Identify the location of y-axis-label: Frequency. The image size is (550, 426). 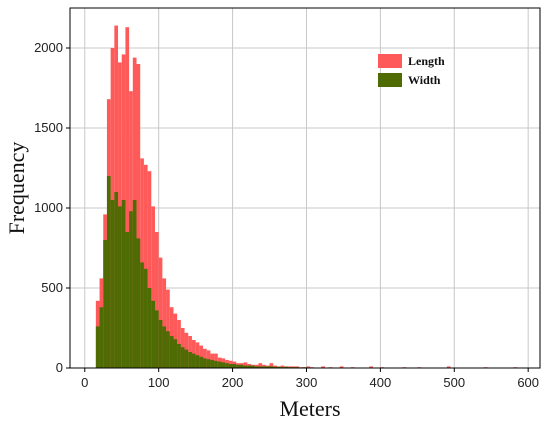
(16, 188).